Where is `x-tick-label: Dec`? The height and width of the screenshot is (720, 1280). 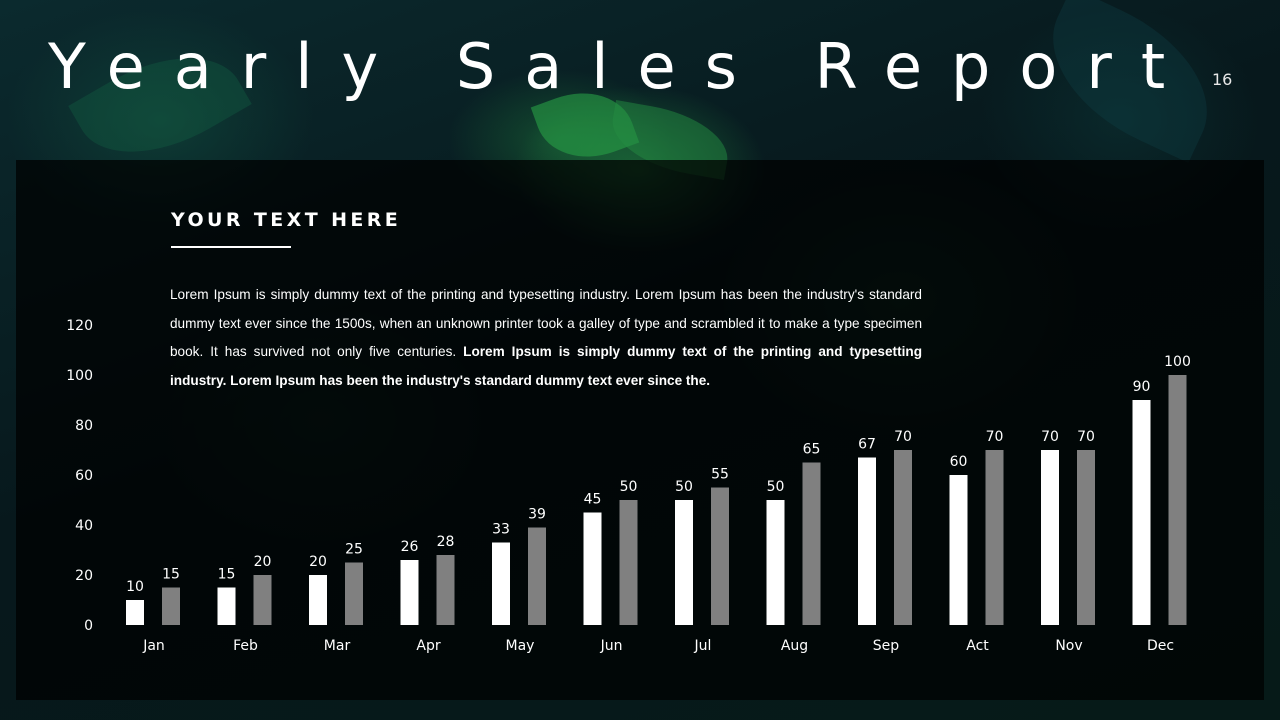 x-tick-label: Dec is located at coordinates (1160, 646).